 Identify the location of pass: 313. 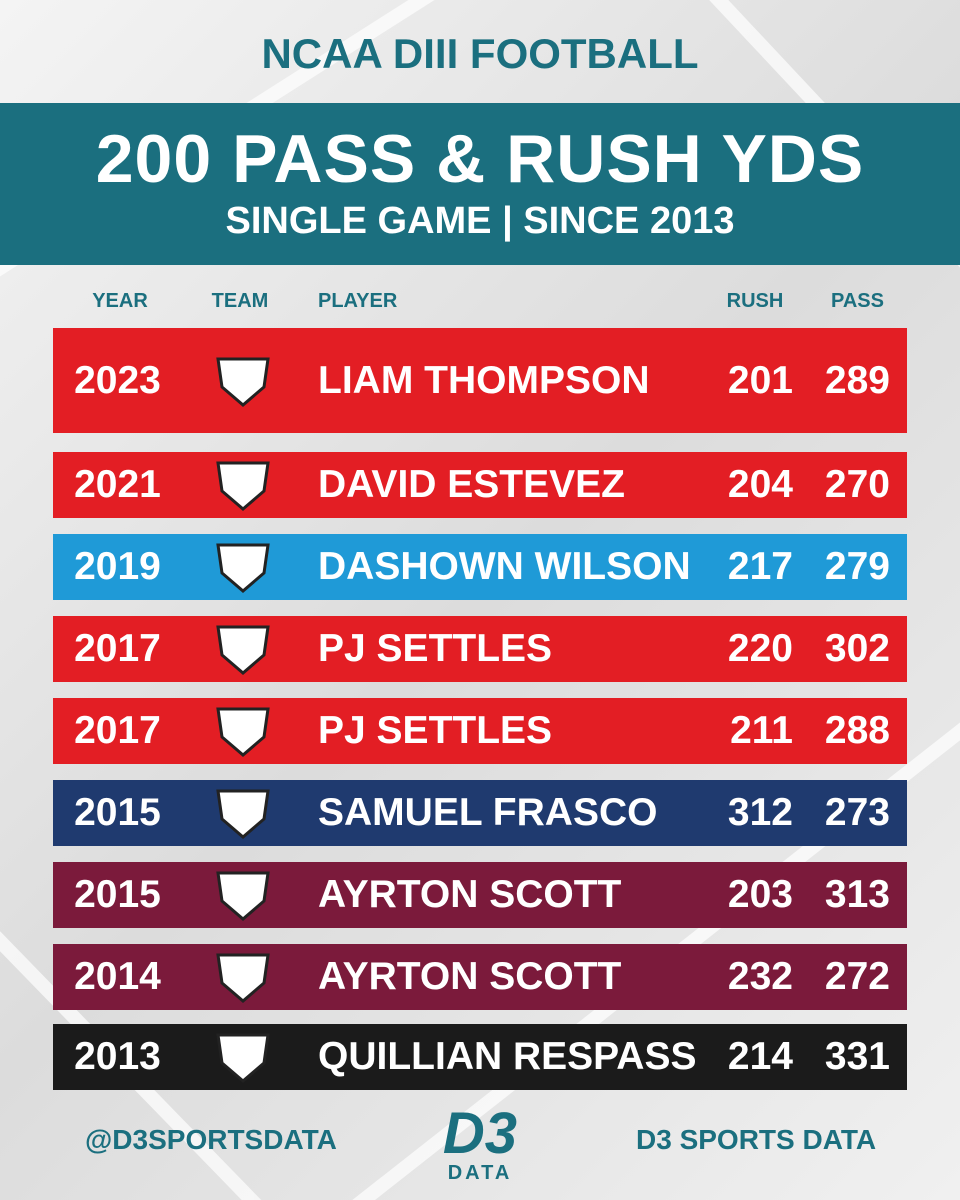
(857, 894).